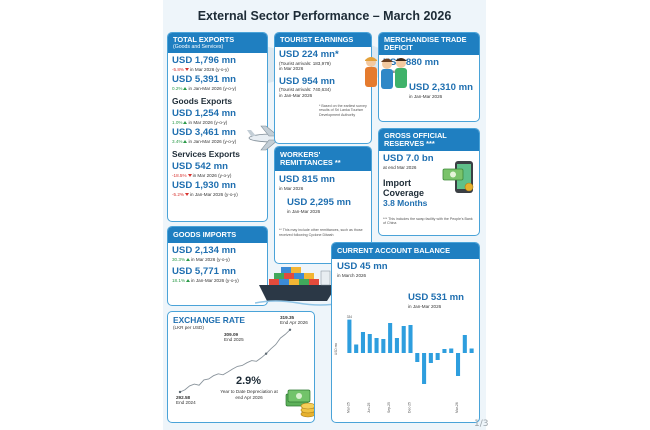  Describe the element at coordinates (296, 95) in the screenshot. I see `tourist-cum-period: in Jan-Mar 2026` at that location.